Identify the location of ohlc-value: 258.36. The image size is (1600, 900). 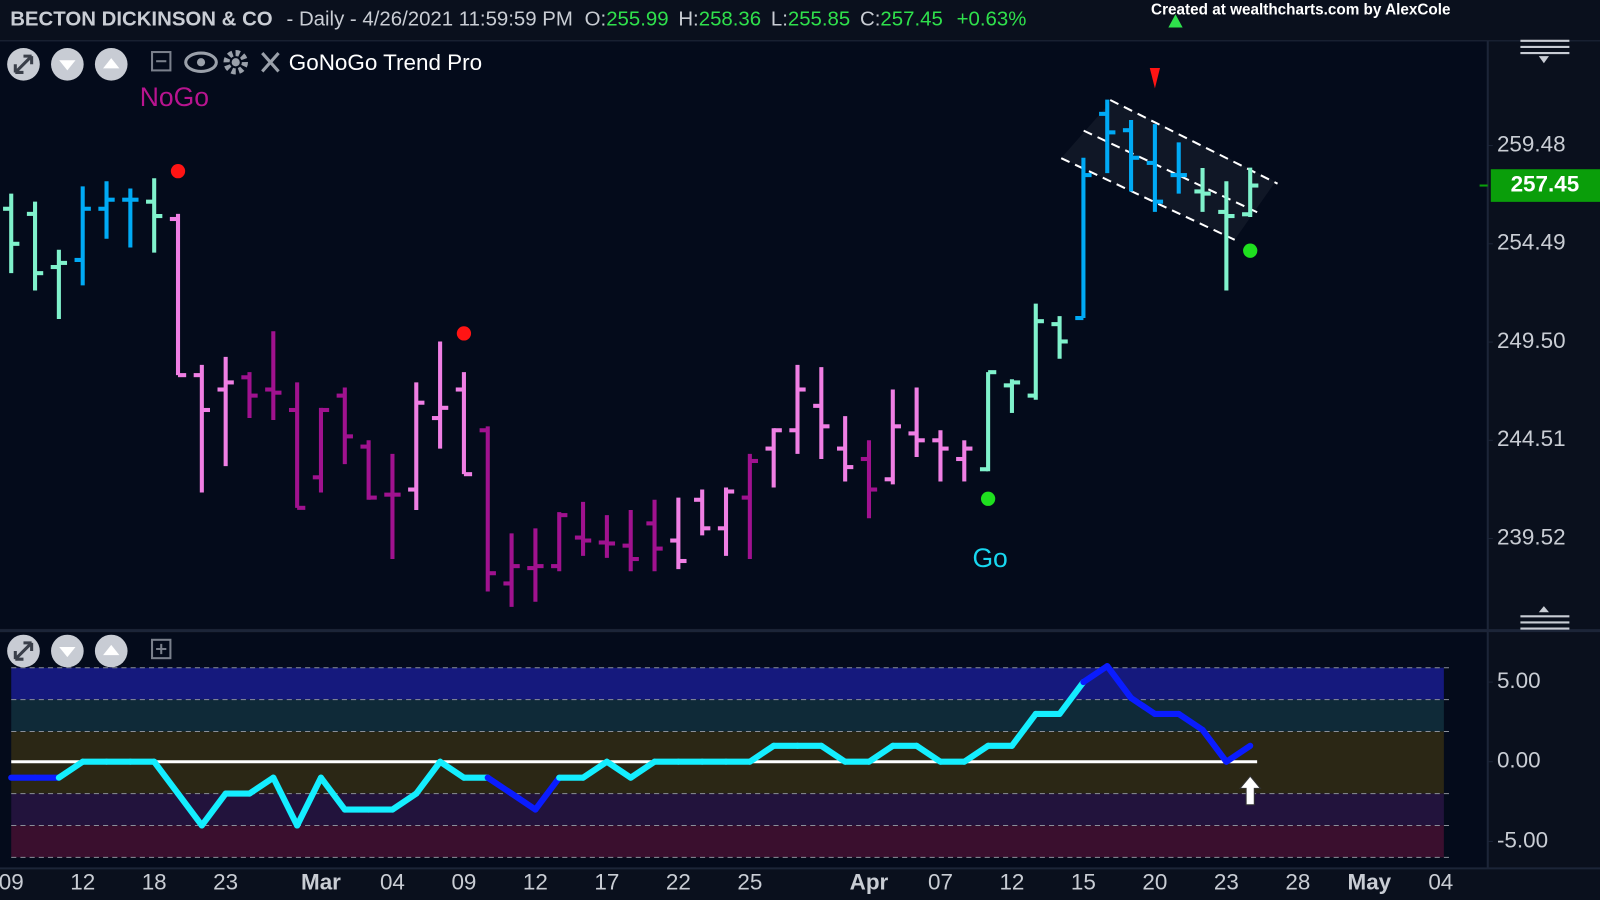
(730, 20).